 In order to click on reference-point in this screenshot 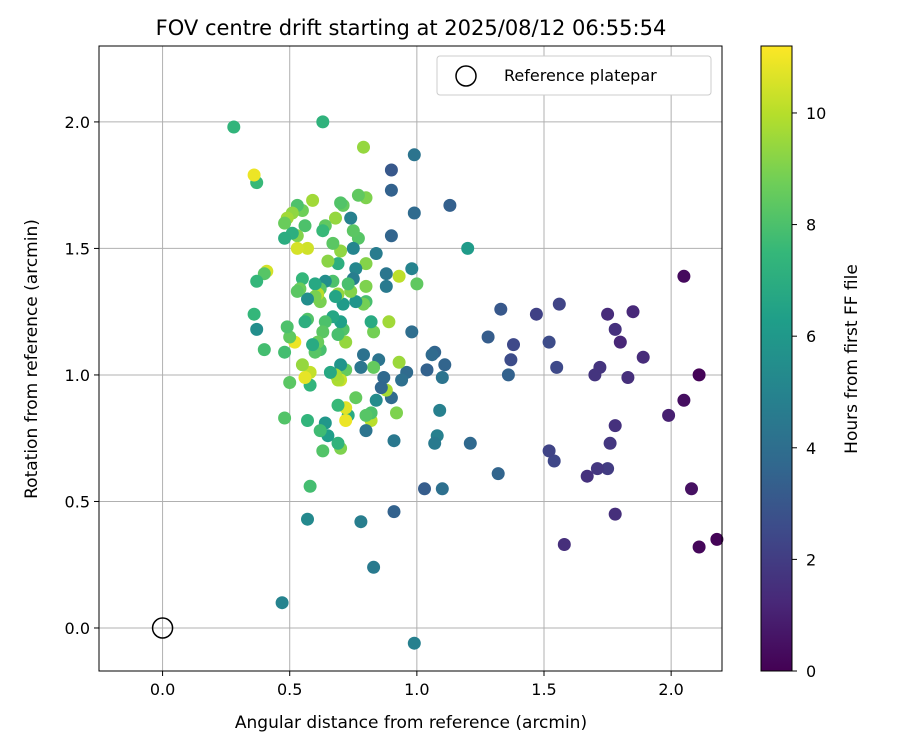, I will do `click(162, 628)`.